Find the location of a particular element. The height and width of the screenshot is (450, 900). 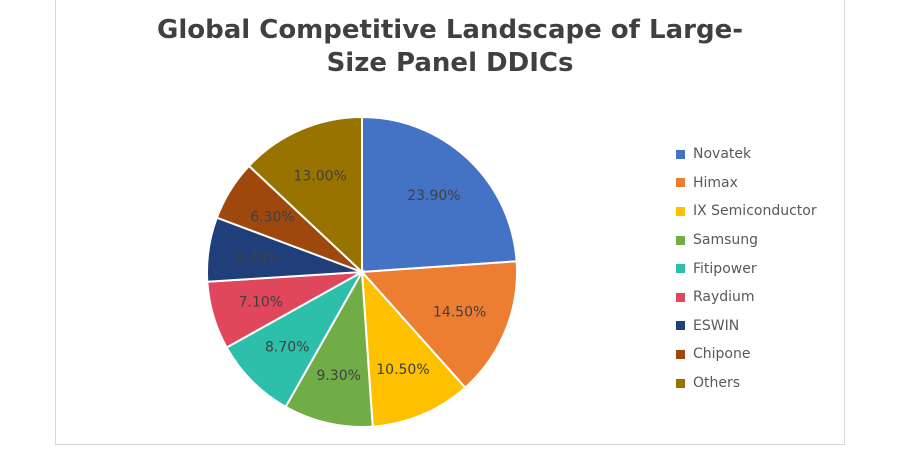

data-label: 7.10% is located at coordinates (261, 303).